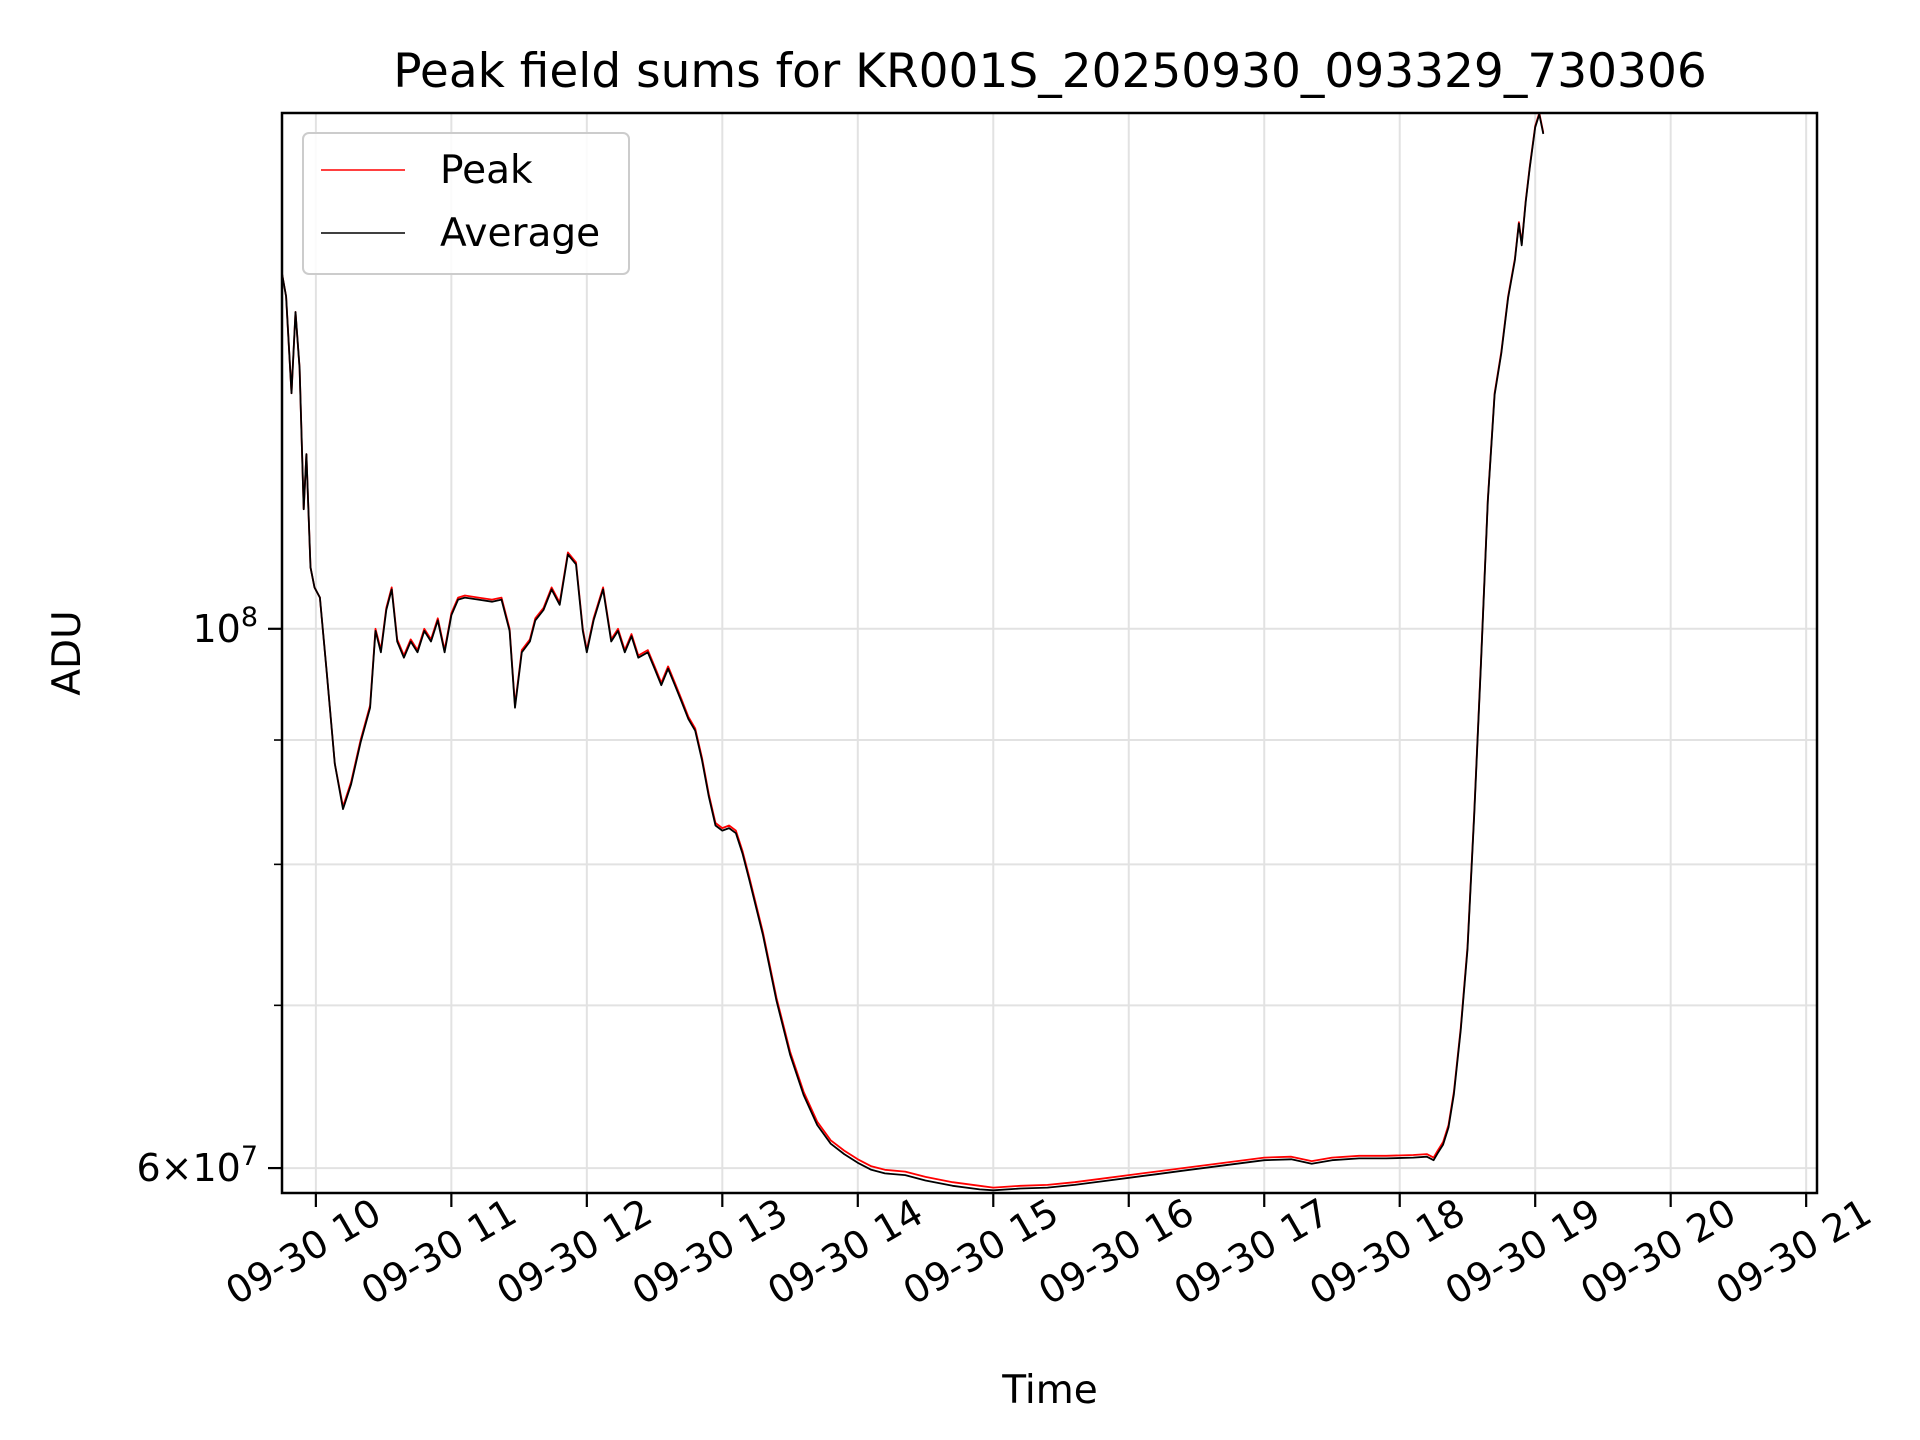 This screenshot has width=1920, height=1440. Describe the element at coordinates (1049, 1390) in the screenshot. I see `x-axis-label: Time` at that location.